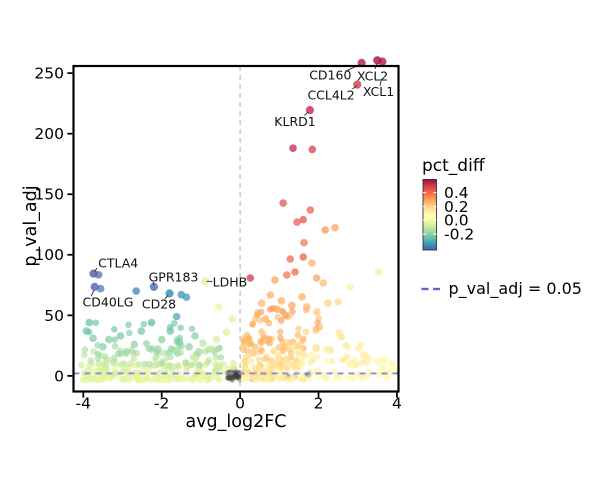 The height and width of the screenshot is (504, 600). Describe the element at coordinates (230, 281) in the screenshot. I see `gene-label: LDHB` at that location.